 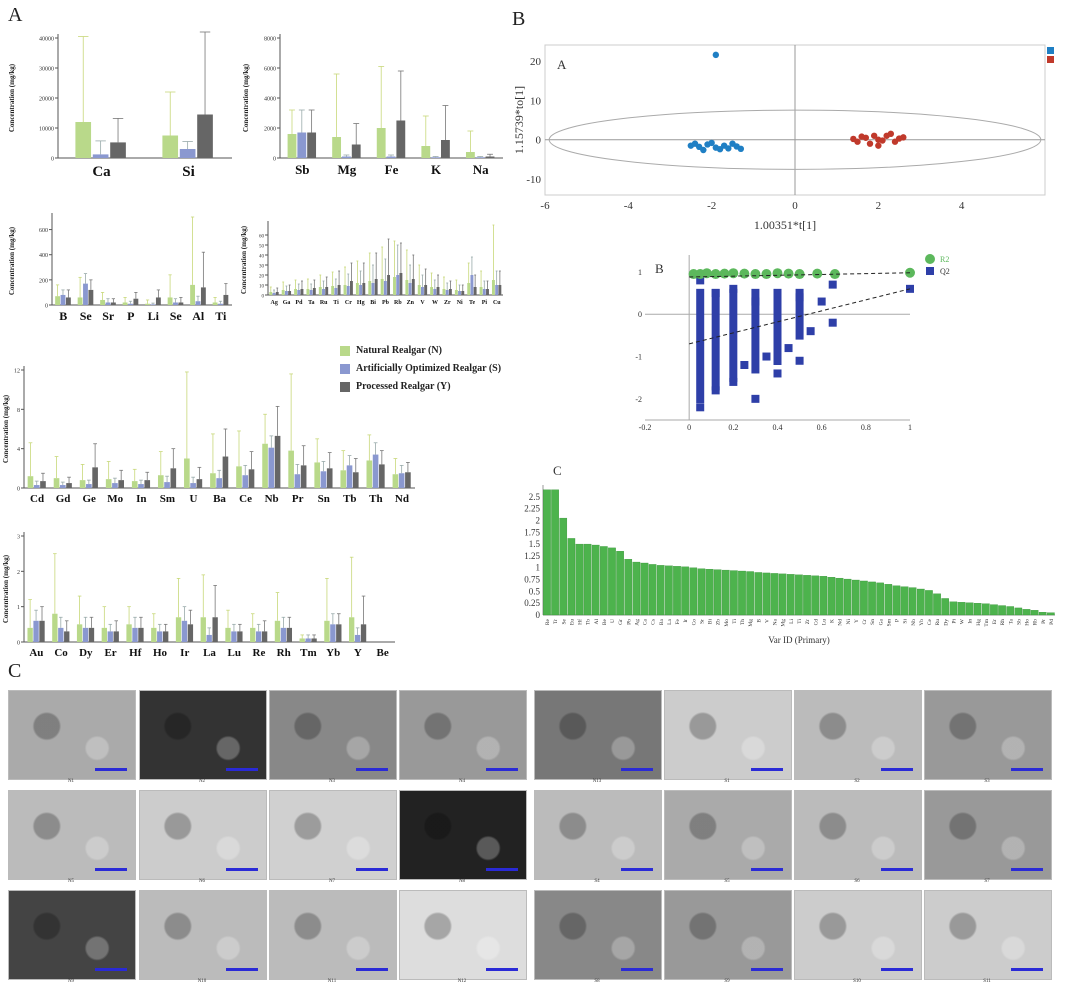 What do you see at coordinates (799, 314) in the screenshot?
I see `q2-stack` at bounding box center [799, 314].